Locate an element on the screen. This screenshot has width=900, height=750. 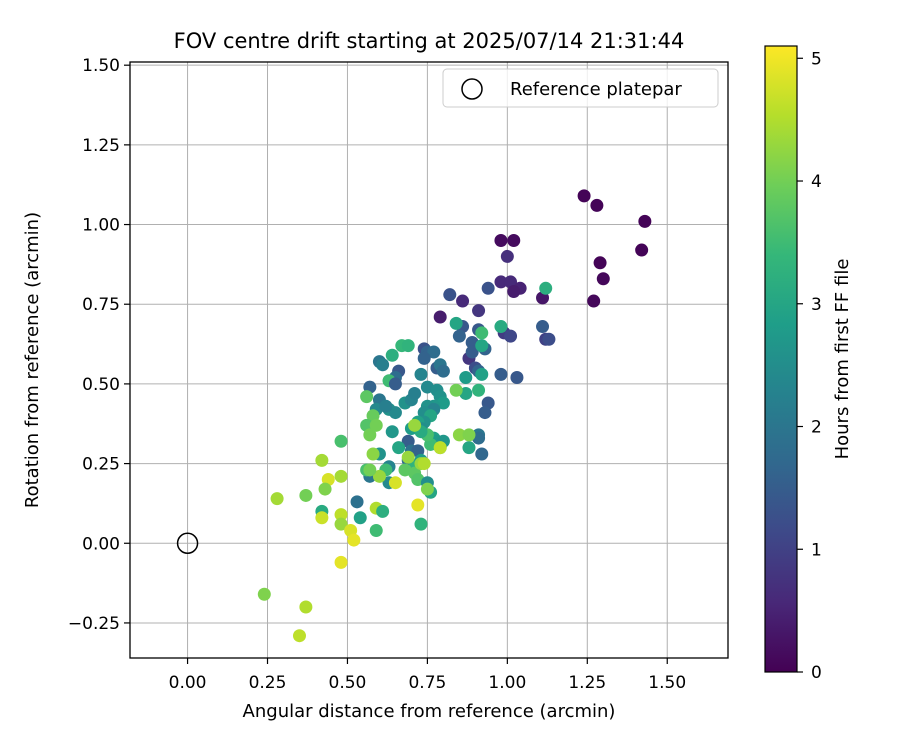
x-tick-label: 1.25 is located at coordinates (587, 683).